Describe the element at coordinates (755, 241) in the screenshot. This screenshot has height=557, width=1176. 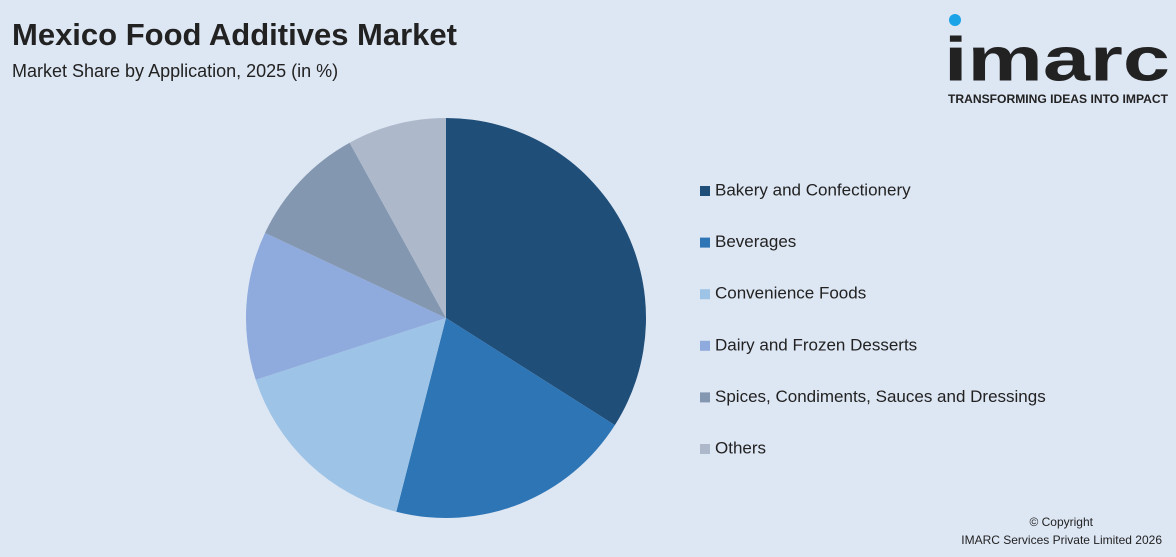
I see `legend-label: Beverages` at that location.